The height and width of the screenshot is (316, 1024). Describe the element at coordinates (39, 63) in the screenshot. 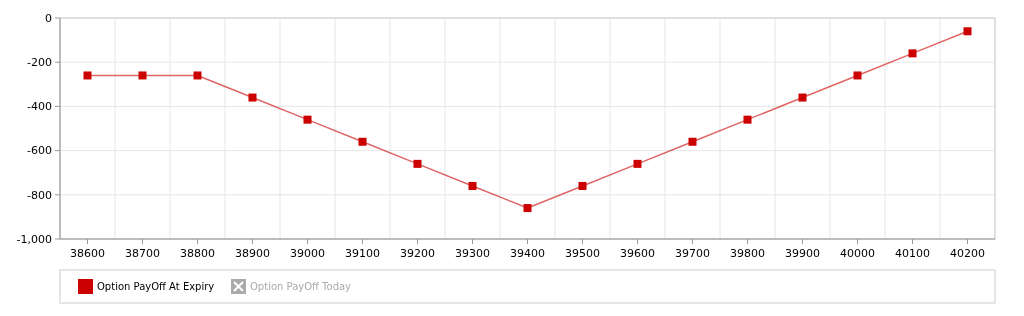

I see `y-tick-label: -200` at that location.